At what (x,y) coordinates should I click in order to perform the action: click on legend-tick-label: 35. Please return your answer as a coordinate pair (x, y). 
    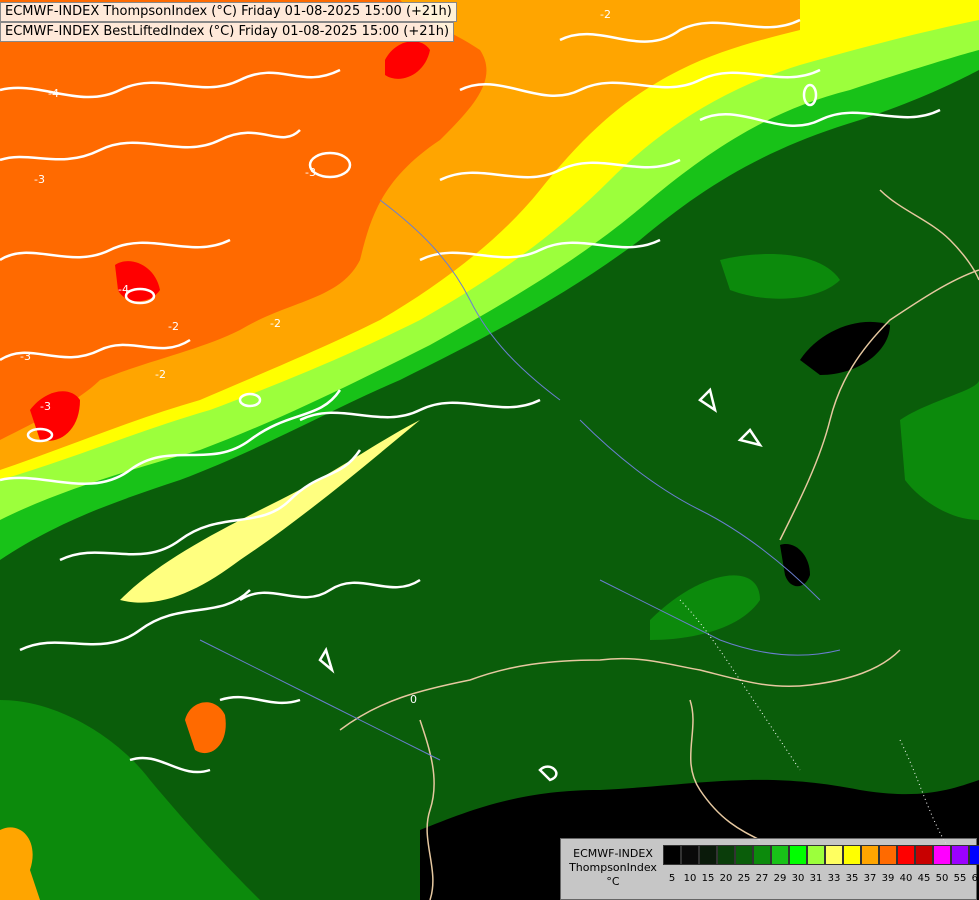
    Looking at the image, I should click on (852, 878).